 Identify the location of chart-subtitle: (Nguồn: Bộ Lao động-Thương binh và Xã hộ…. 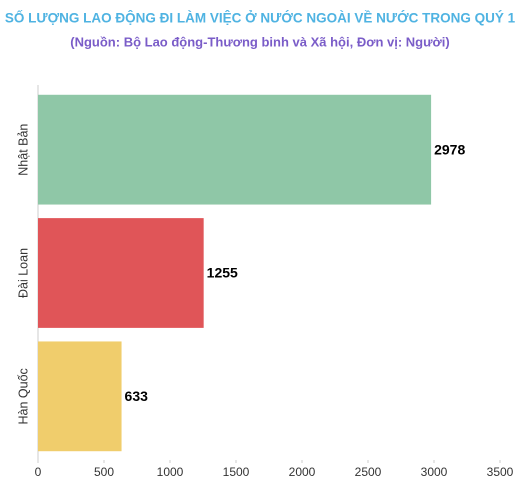
(259, 41).